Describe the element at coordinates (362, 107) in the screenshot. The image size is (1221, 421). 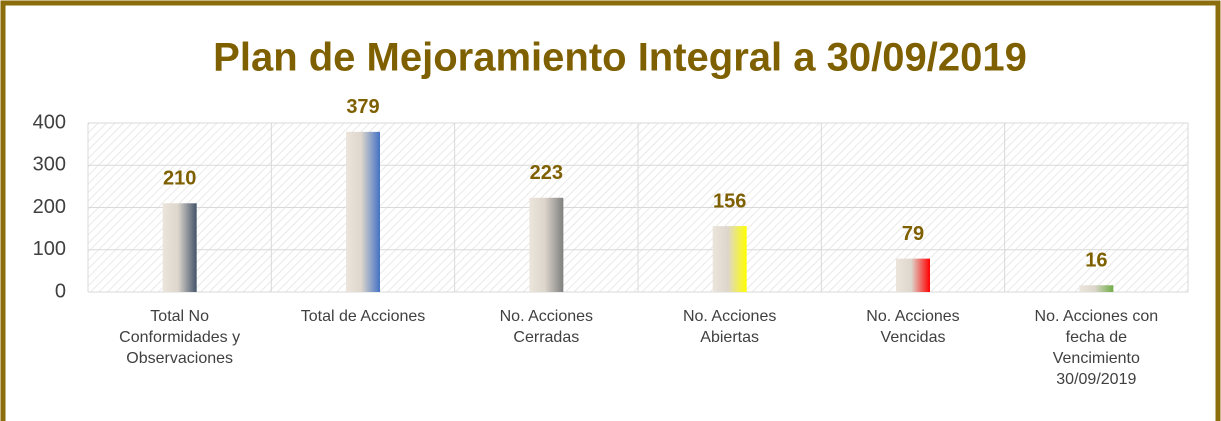
I see `data-label: 379` at that location.